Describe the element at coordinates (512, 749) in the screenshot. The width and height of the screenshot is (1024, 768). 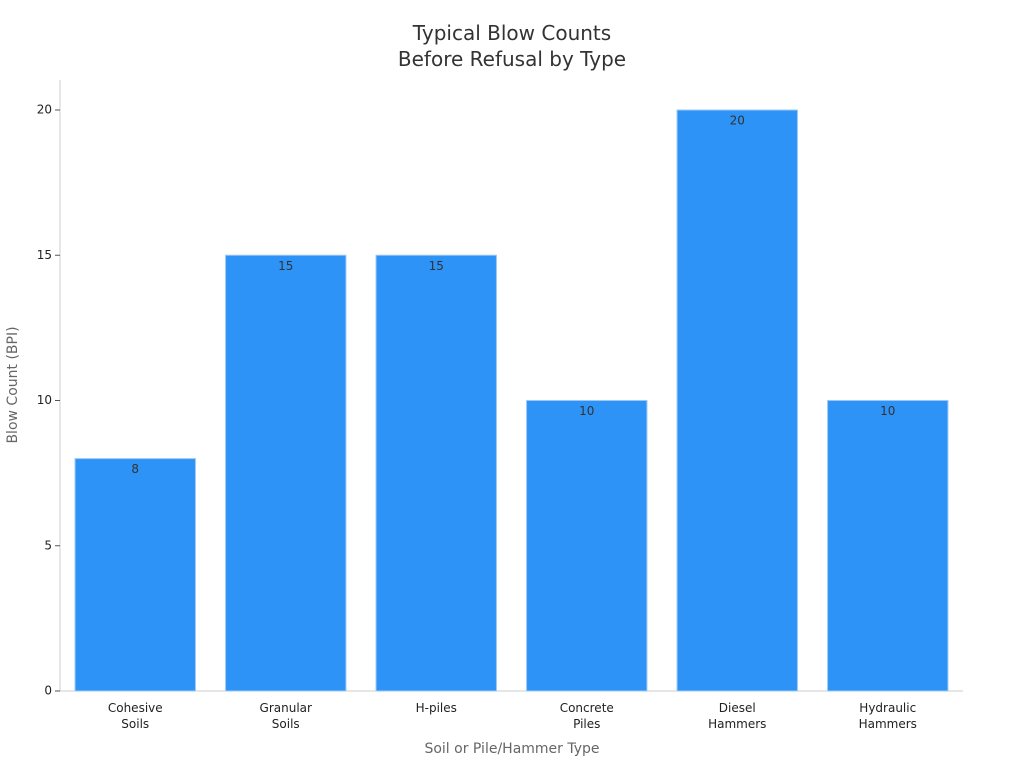
I see `x-axis-label: Soil or Pile/Hammer Type` at that location.